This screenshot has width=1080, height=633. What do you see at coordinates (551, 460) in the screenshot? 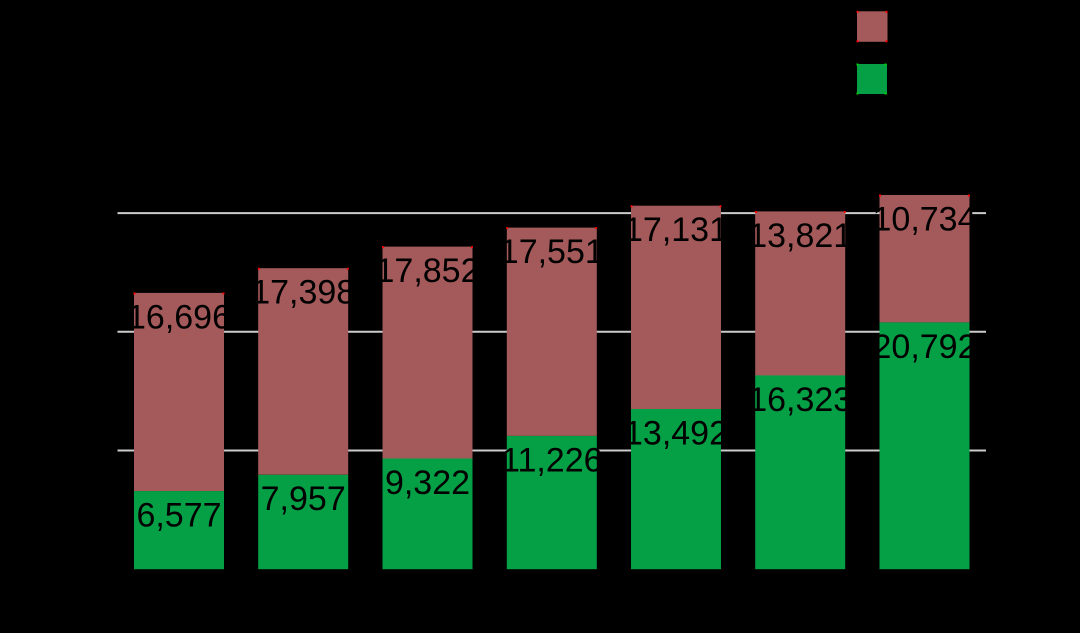
I see `svg-text: 11,226` at bounding box center [551, 460].